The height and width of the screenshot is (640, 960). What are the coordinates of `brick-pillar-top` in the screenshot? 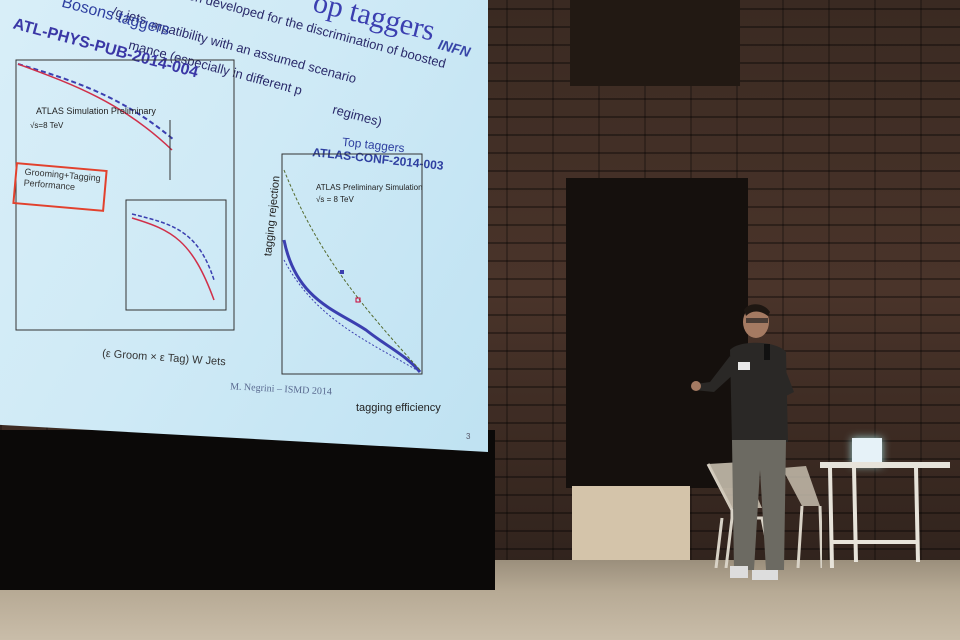 It's located at (655, 43).